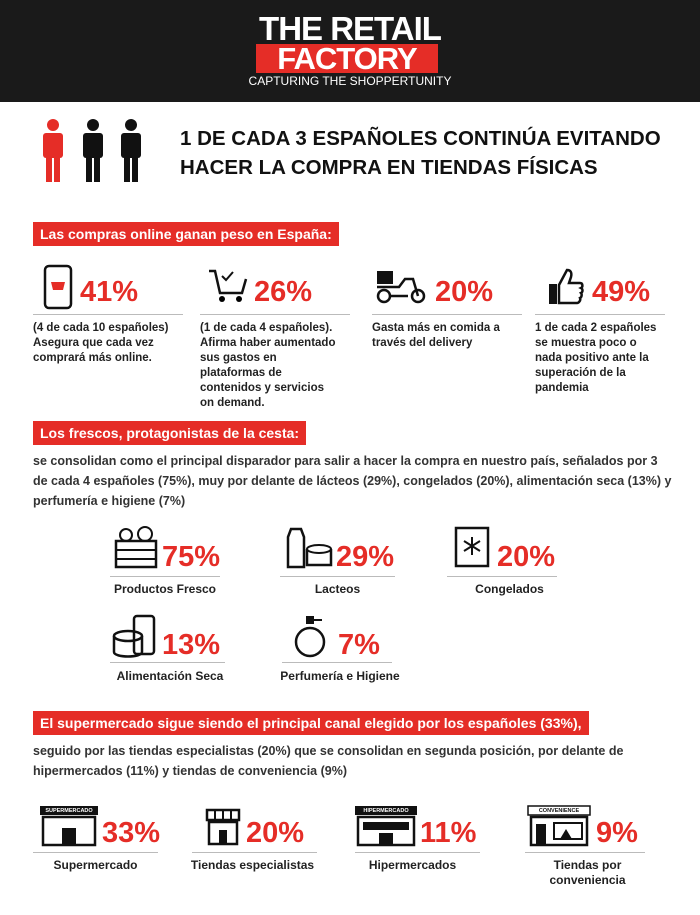  What do you see at coordinates (223, 827) in the screenshot?
I see `specialist-icon` at bounding box center [223, 827].